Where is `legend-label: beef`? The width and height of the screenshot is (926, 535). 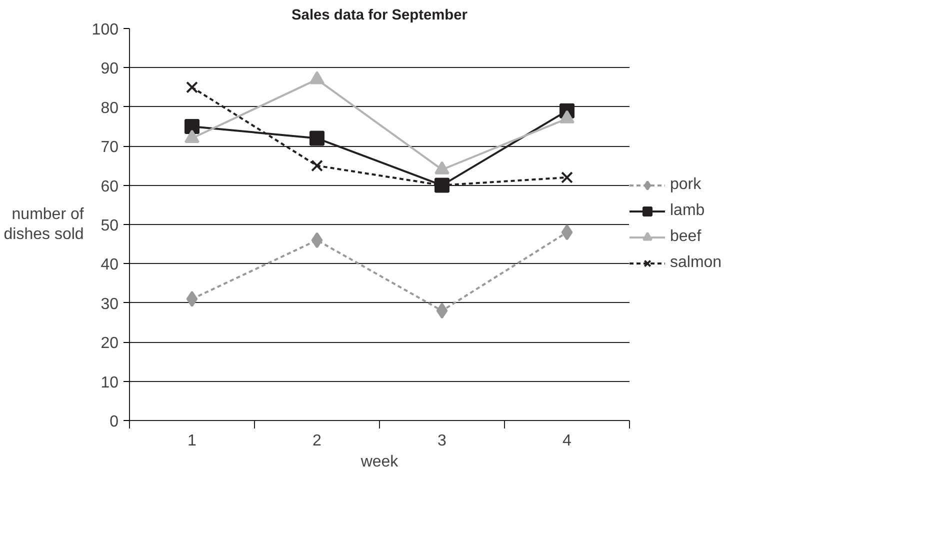 legend-label: beef is located at coordinates (686, 237).